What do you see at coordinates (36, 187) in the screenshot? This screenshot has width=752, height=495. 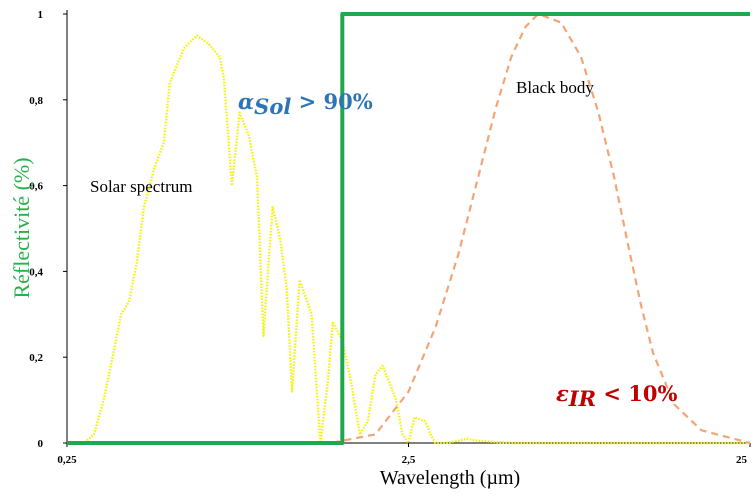 I see `y-tick-label: 0,6` at bounding box center [36, 187].